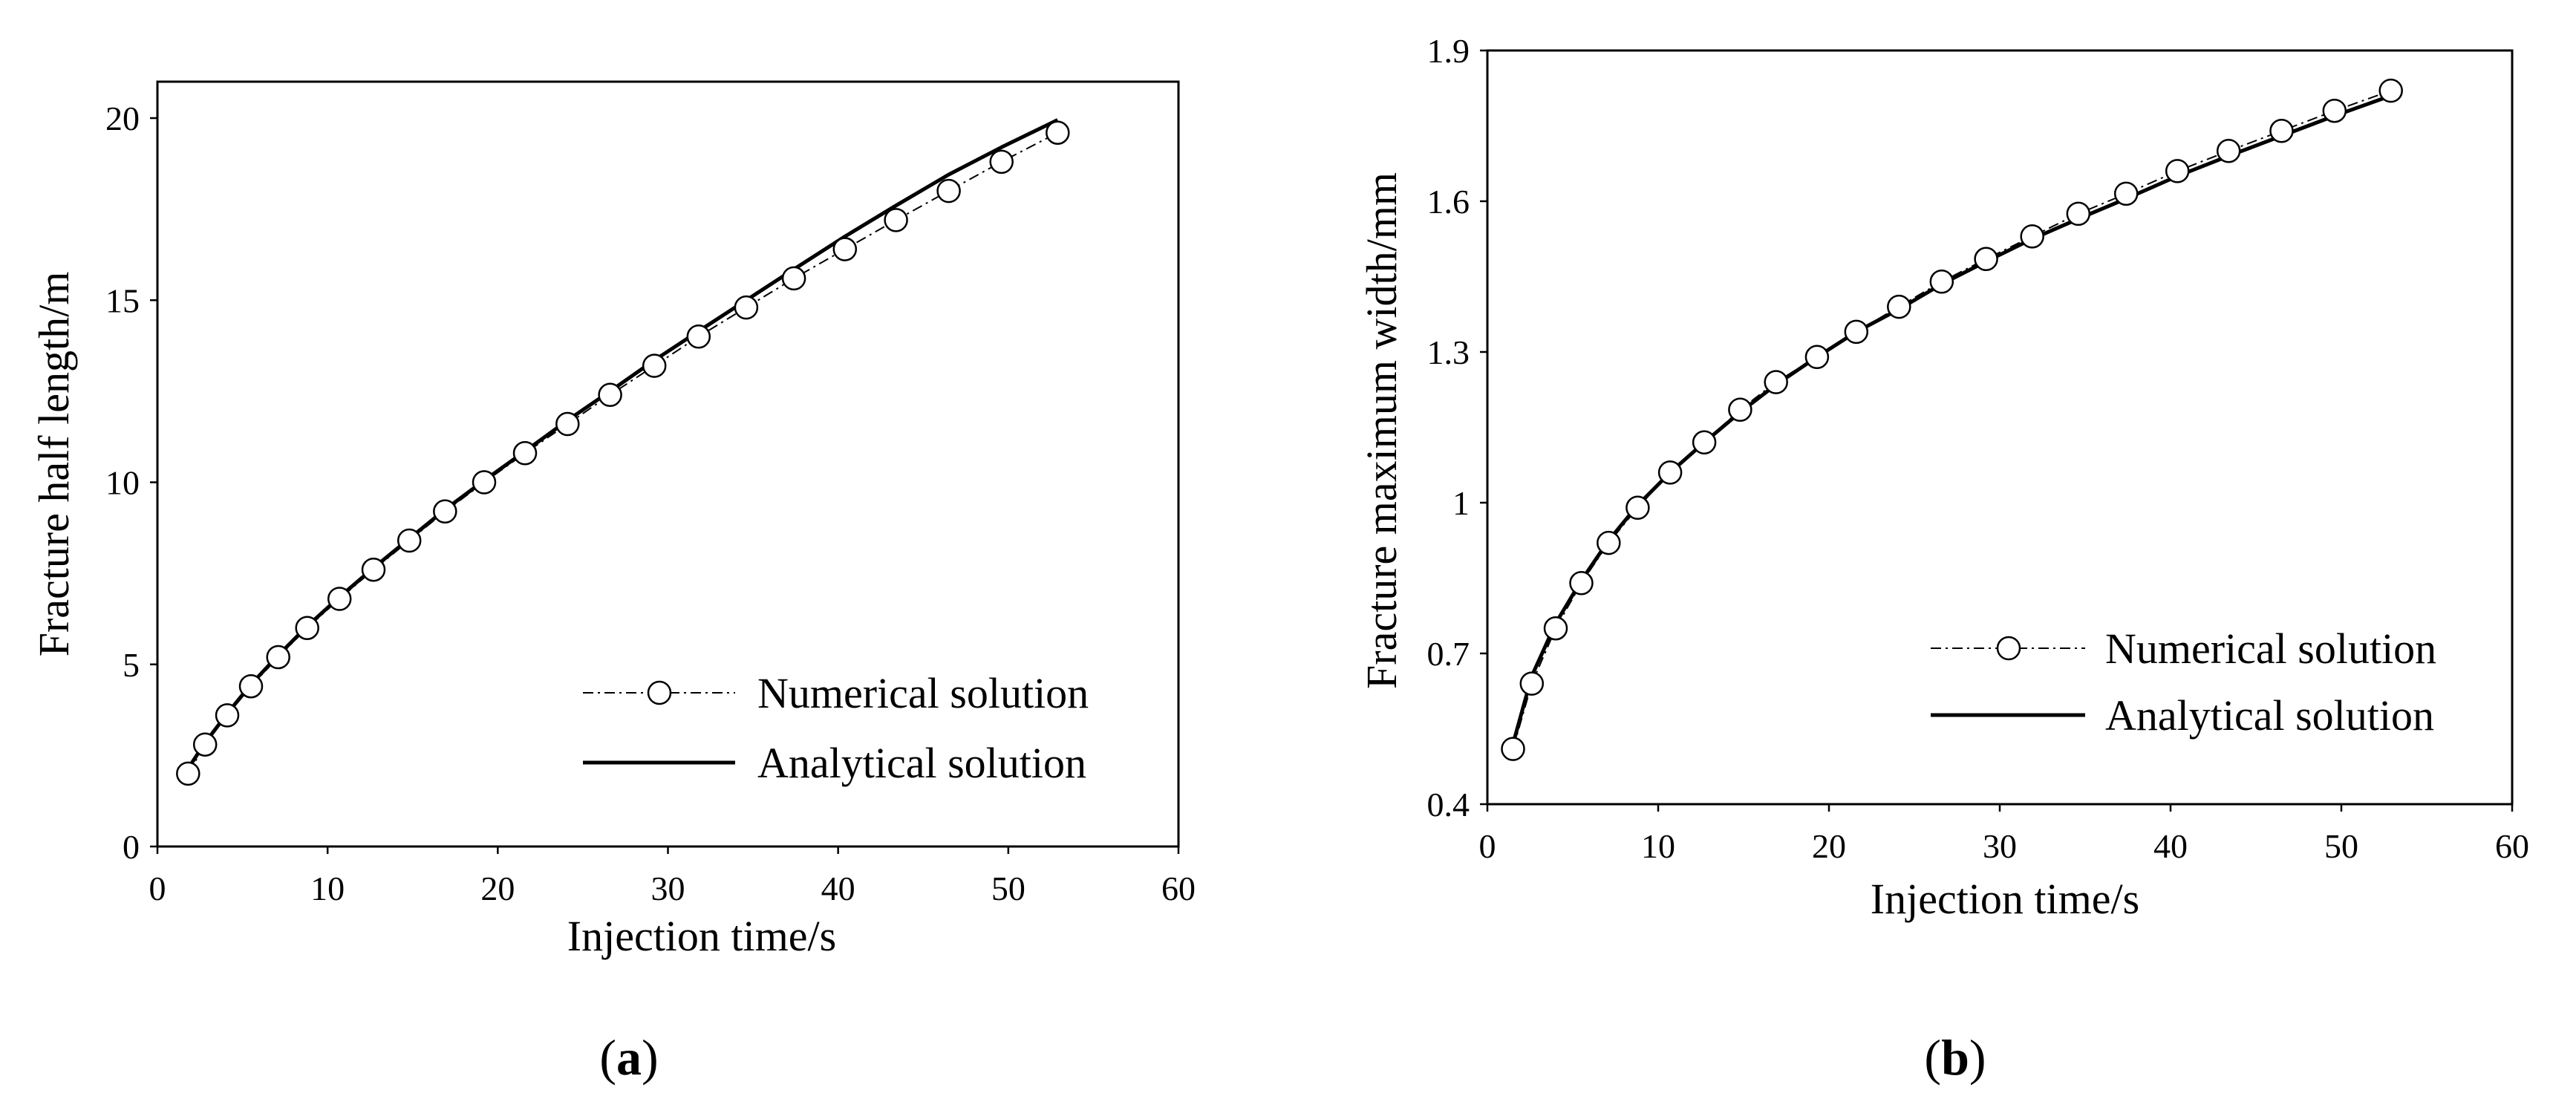  What do you see at coordinates (1448, 804) in the screenshot?
I see `y-tick-label: 0.4` at bounding box center [1448, 804].